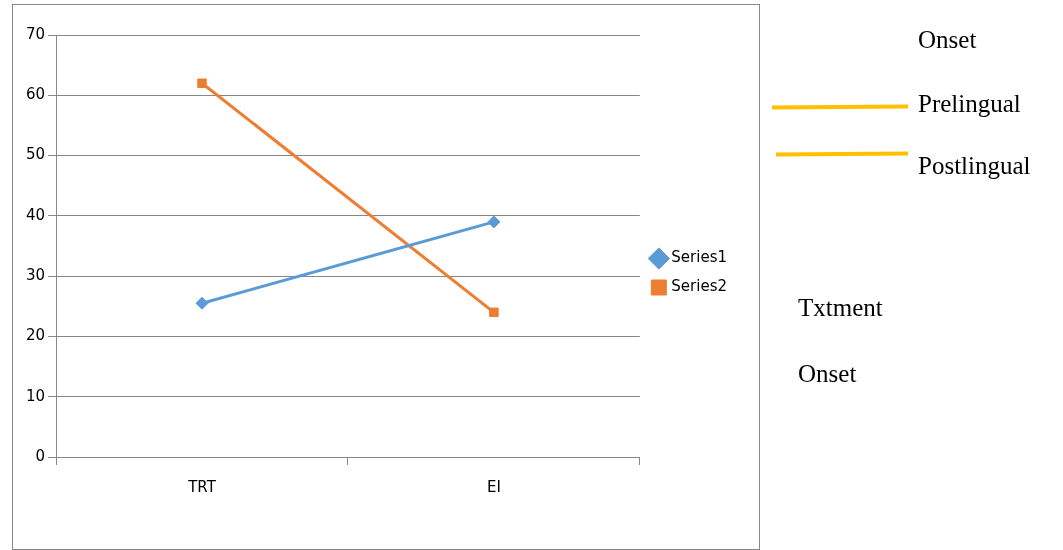 The image size is (1063, 550). I want to click on text: Prelingual, so click(969, 104).